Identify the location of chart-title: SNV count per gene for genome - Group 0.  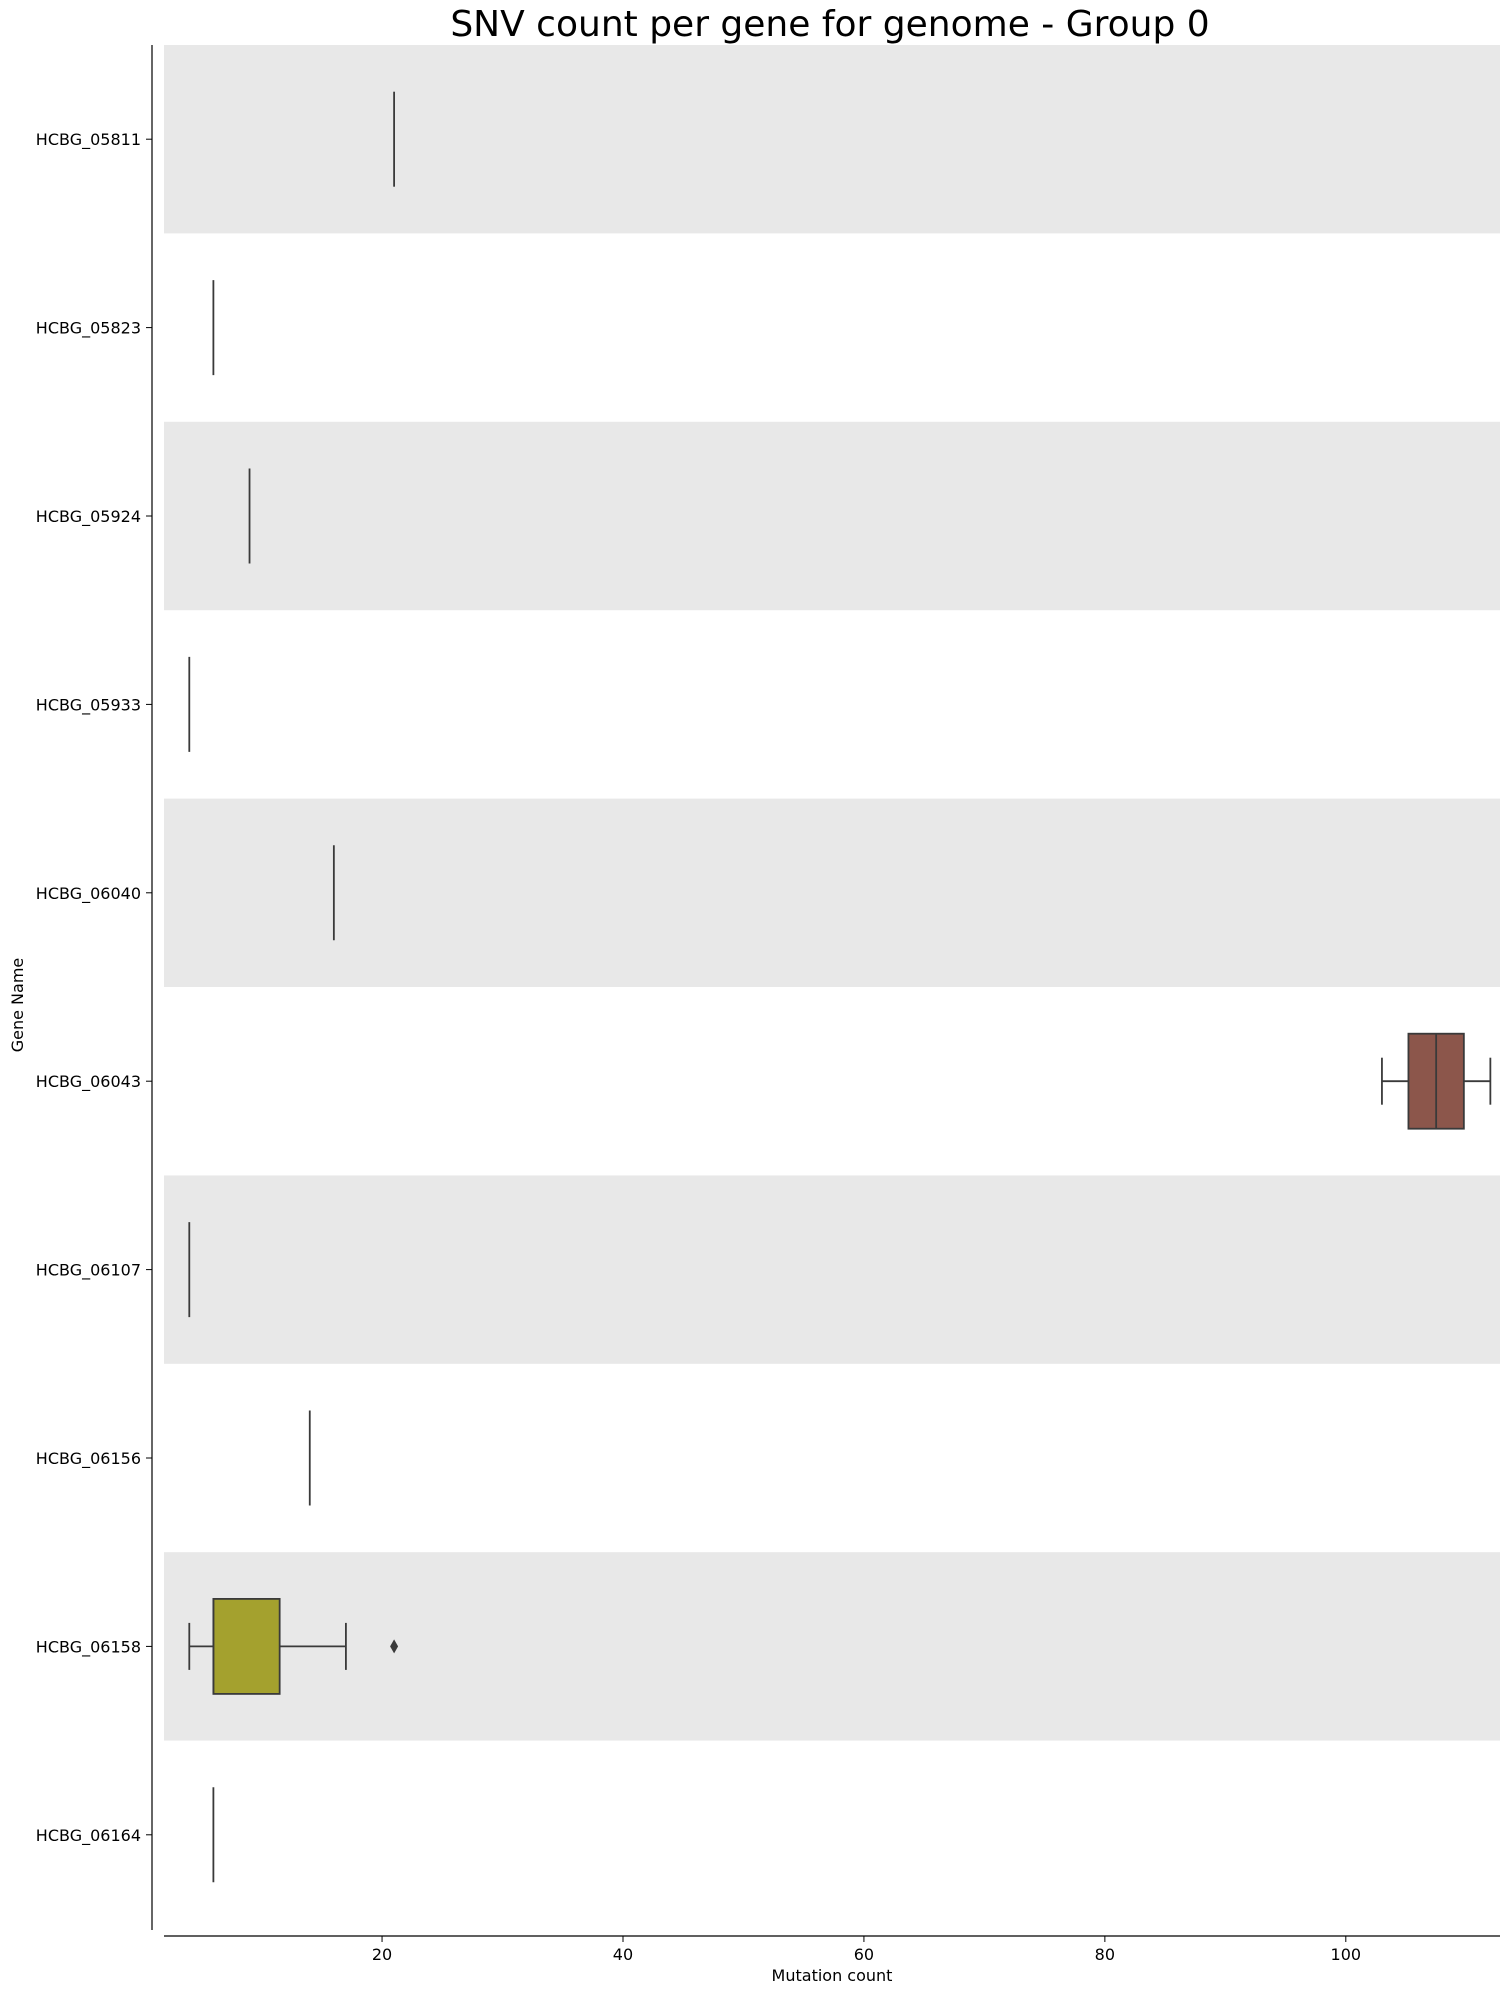
(829, 24).